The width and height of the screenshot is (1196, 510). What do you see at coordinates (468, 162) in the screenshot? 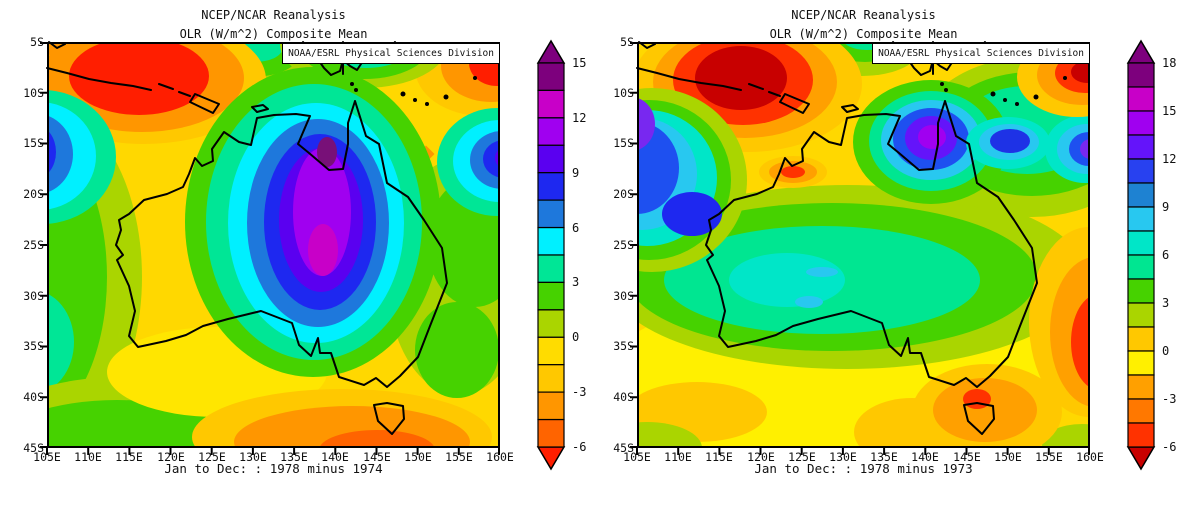
I see `east-edge-positive` at bounding box center [468, 162].